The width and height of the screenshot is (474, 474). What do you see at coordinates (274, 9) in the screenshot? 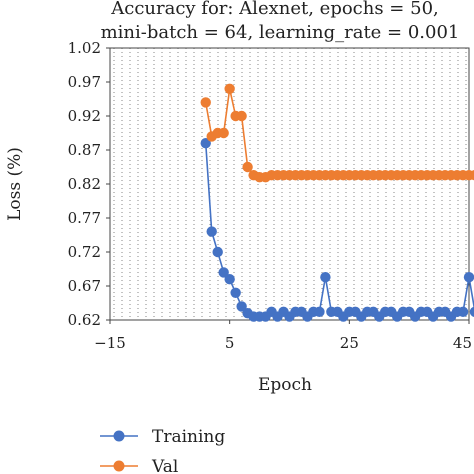
I see `chart-title-line-1: Accuracy for: Alexnet, epochs = 50,` at bounding box center [274, 9].